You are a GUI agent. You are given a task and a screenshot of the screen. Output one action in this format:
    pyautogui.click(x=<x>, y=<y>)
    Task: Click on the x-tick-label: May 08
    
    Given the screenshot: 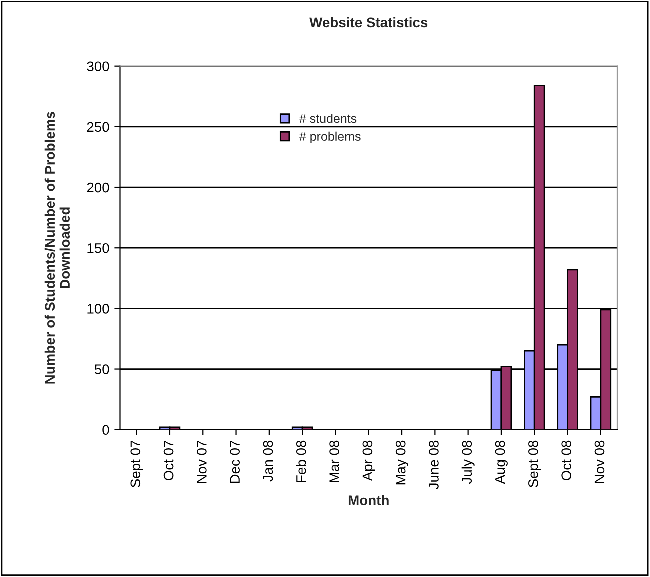 What is the action you would take?
    pyautogui.click(x=402, y=462)
    